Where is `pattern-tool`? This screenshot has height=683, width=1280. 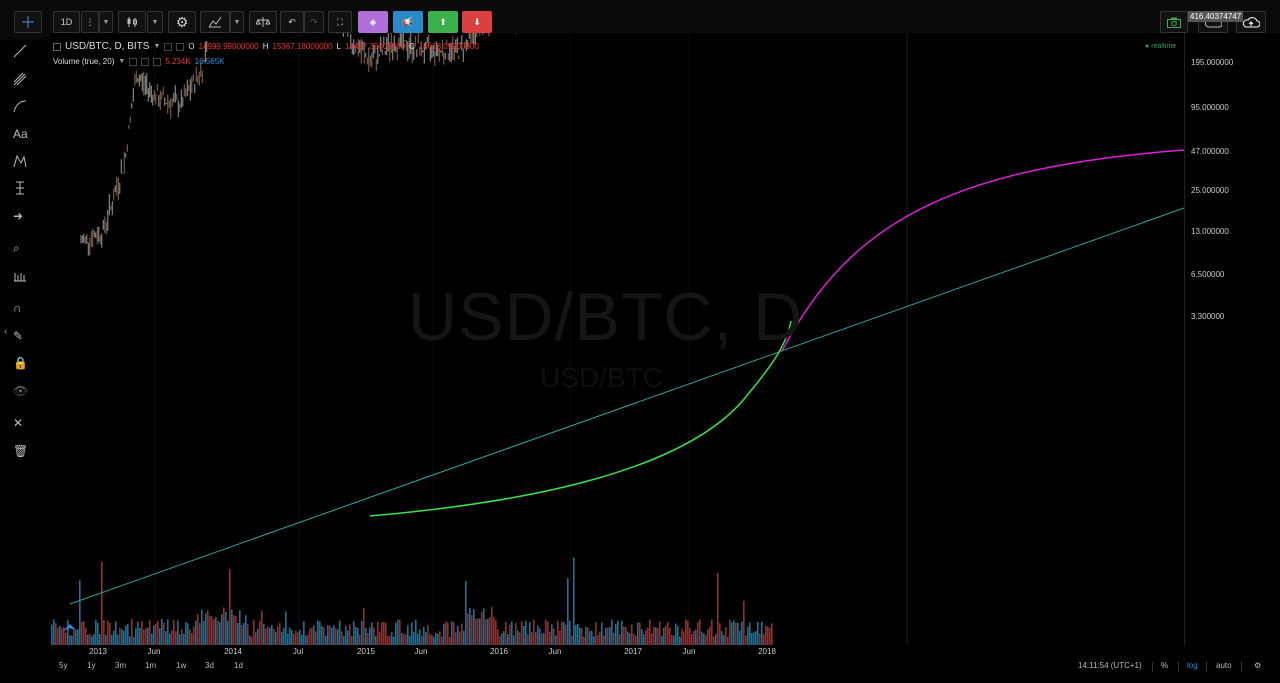
pattern-tool is located at coordinates (27, 161).